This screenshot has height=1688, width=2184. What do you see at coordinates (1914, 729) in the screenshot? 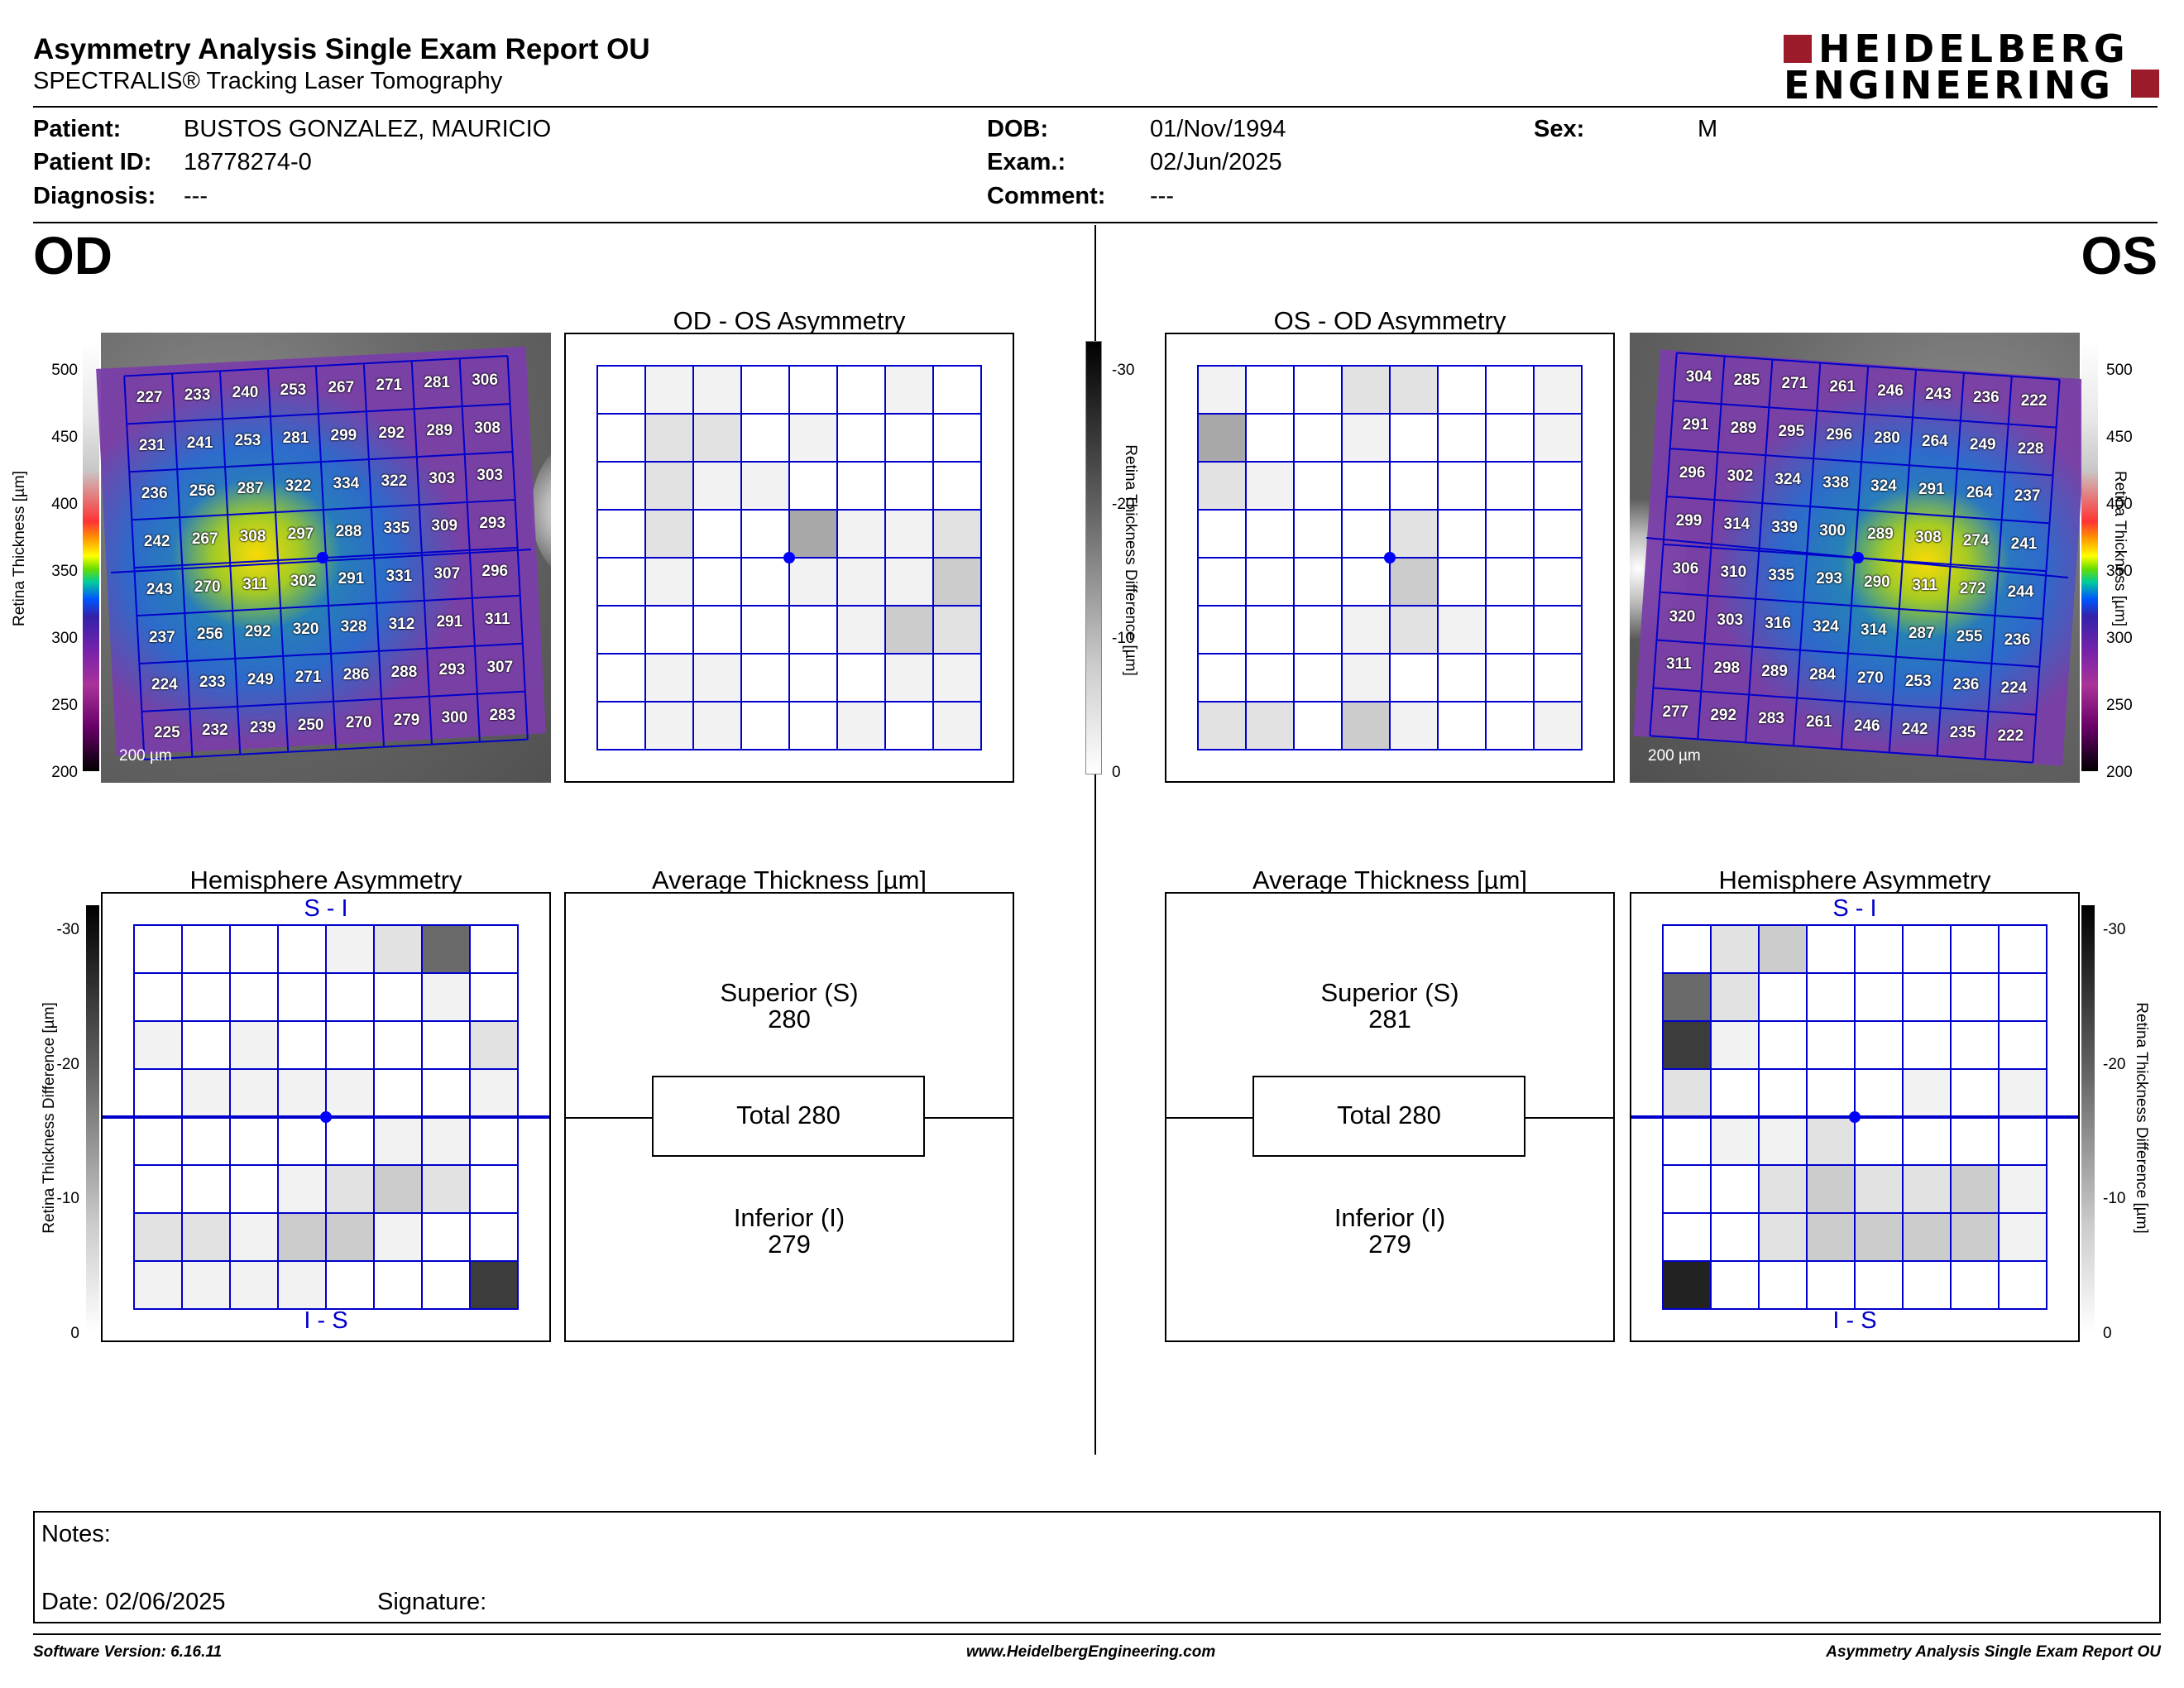
I see `thickness-value: 242` at bounding box center [1914, 729].